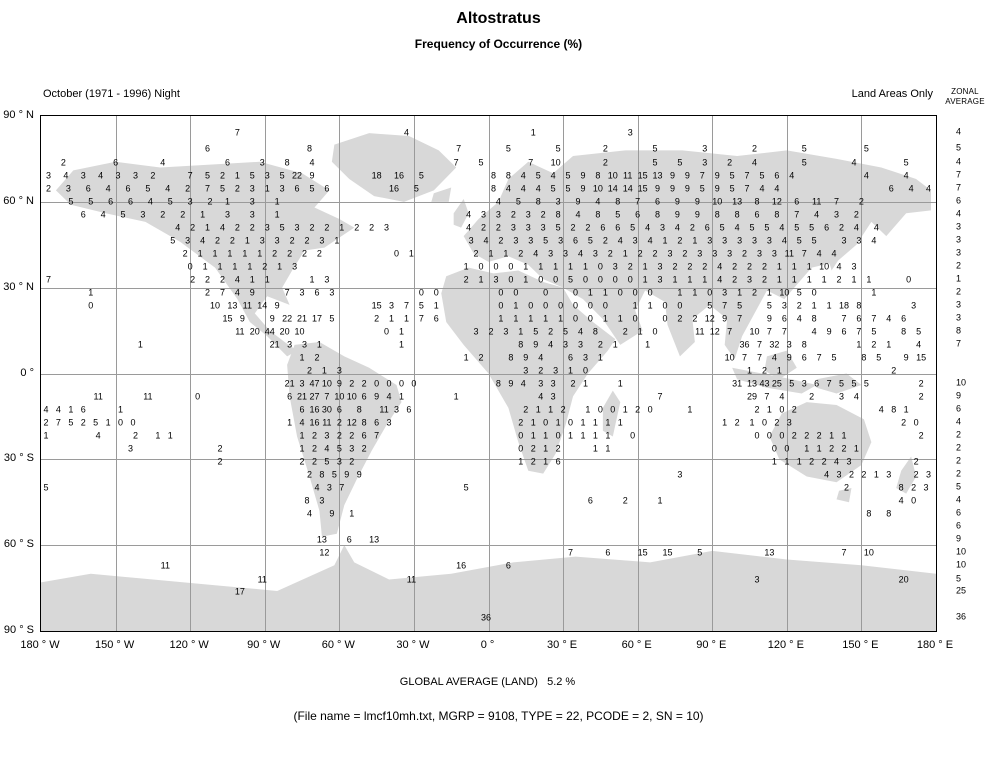  What do you see at coordinates (269, 331) in the screenshot?
I see `grid-value: 44` at bounding box center [269, 331].